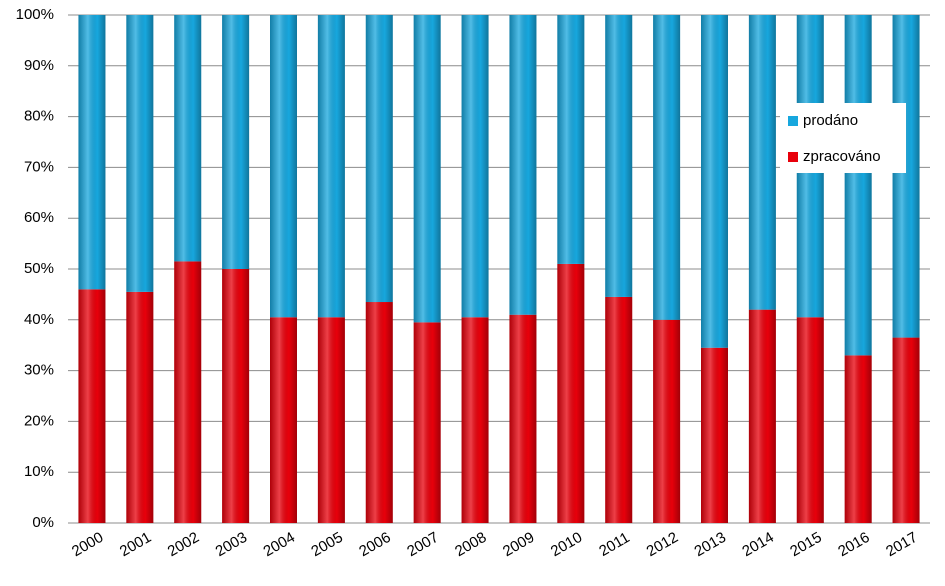  What do you see at coordinates (43, 522) in the screenshot?
I see `y-tick-label: 0%` at bounding box center [43, 522].